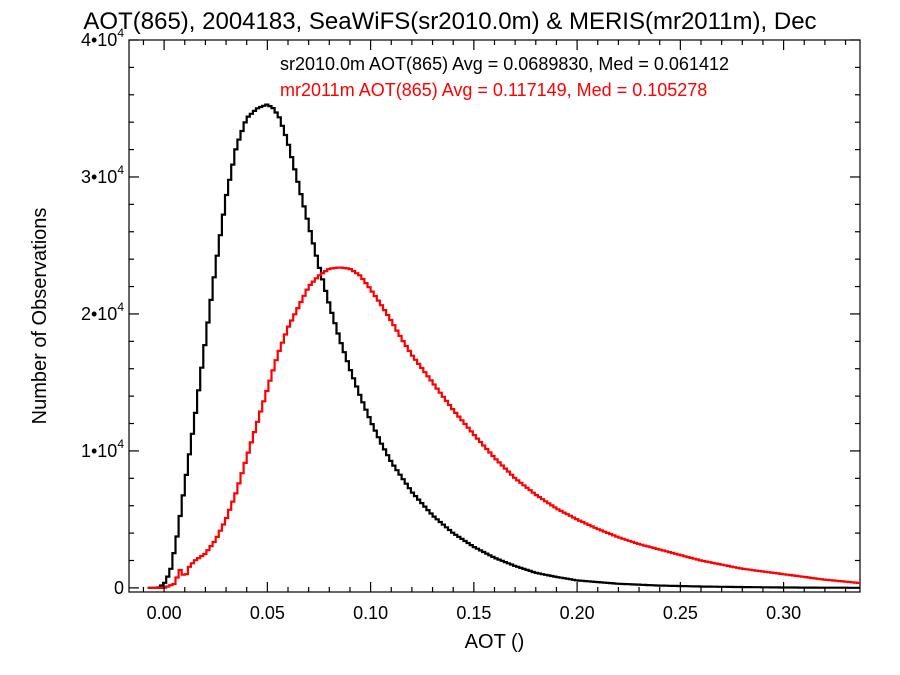 The image size is (900, 675). Describe the element at coordinates (99, 451) in the screenshot. I see `y-tick-label-base: 1•10` at that location.